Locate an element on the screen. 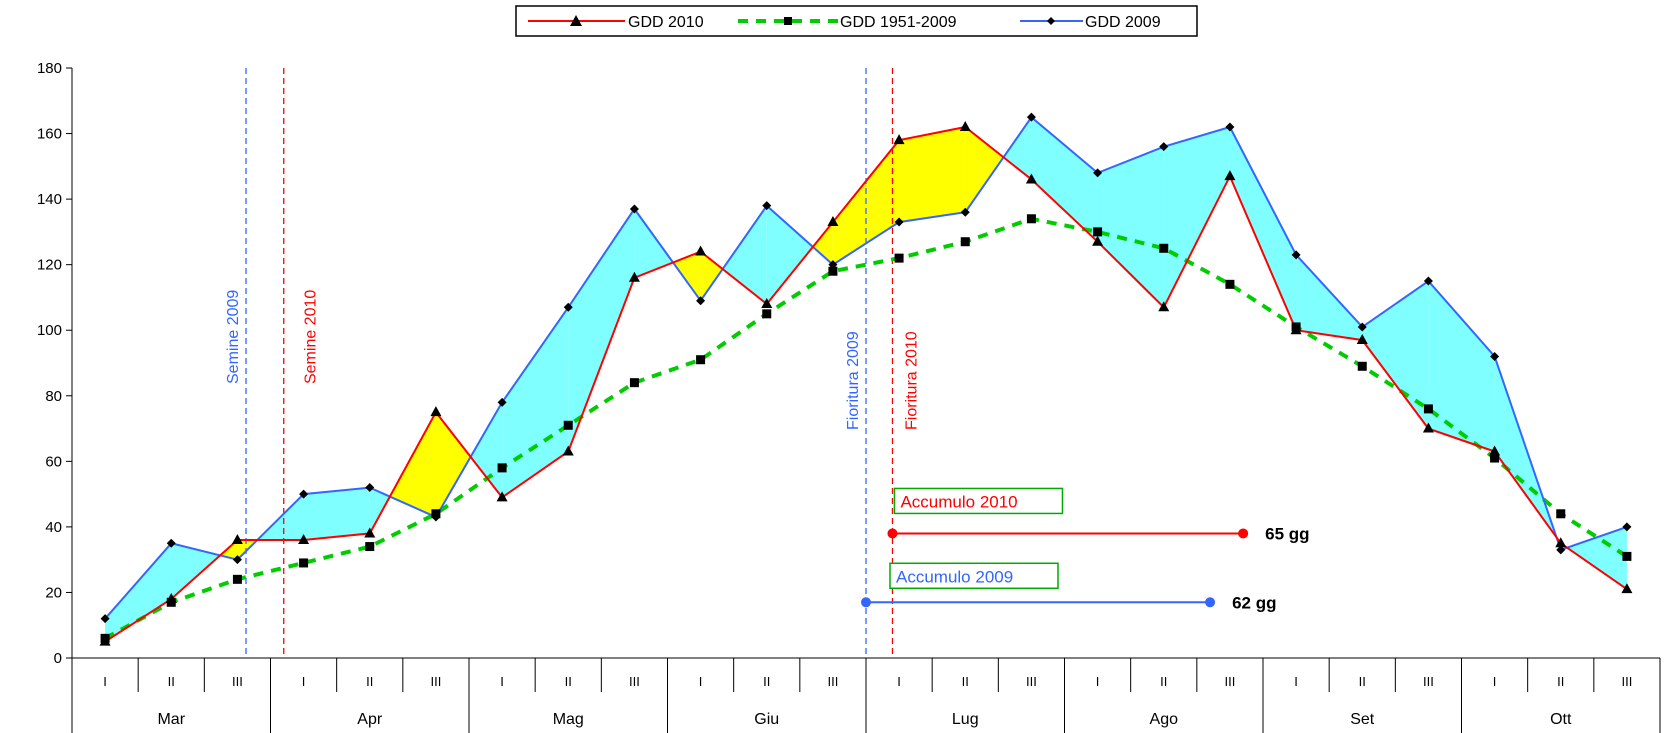  accumulation-days-1: 62 gg is located at coordinates (1254, 602).